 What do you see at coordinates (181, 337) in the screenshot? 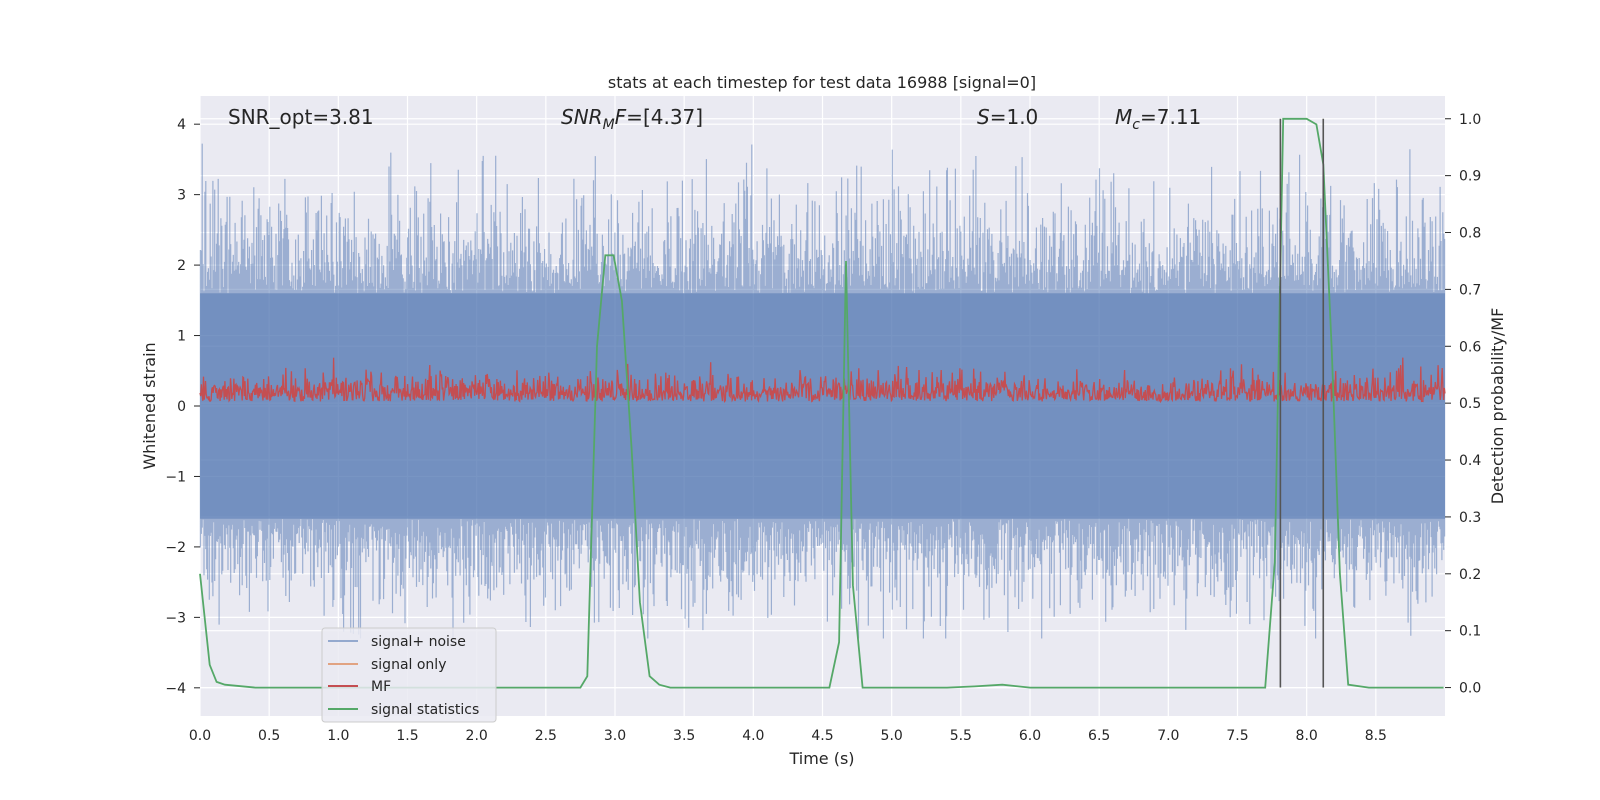
I see `y-tick-label: 1` at bounding box center [181, 337].